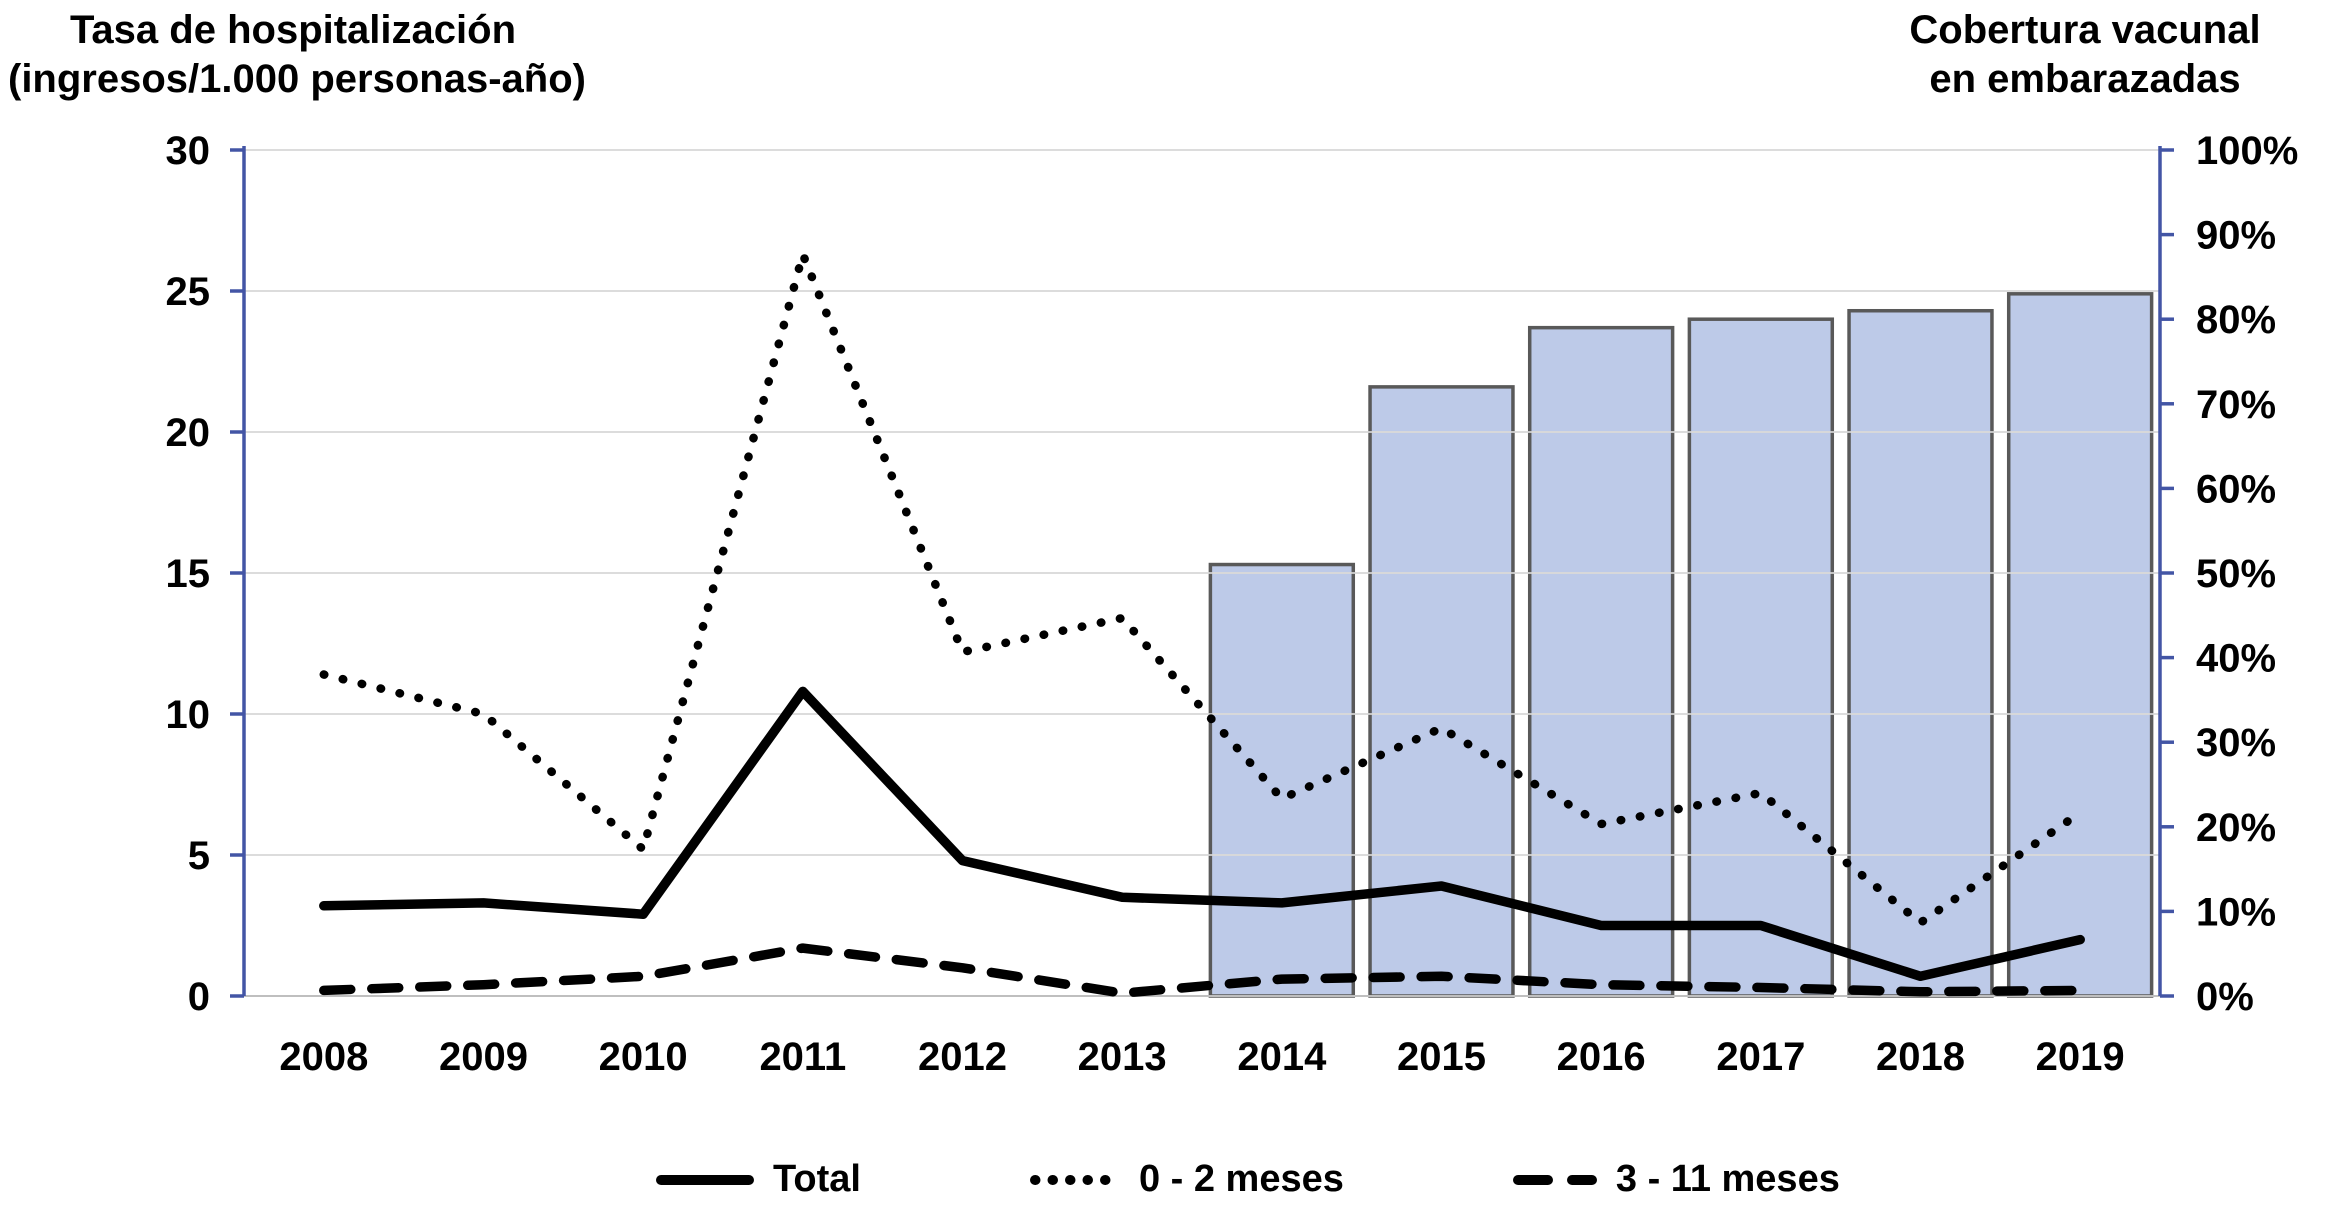  Describe the element at coordinates (1920, 653) in the screenshot. I see `coverage-bar-2018` at that location.